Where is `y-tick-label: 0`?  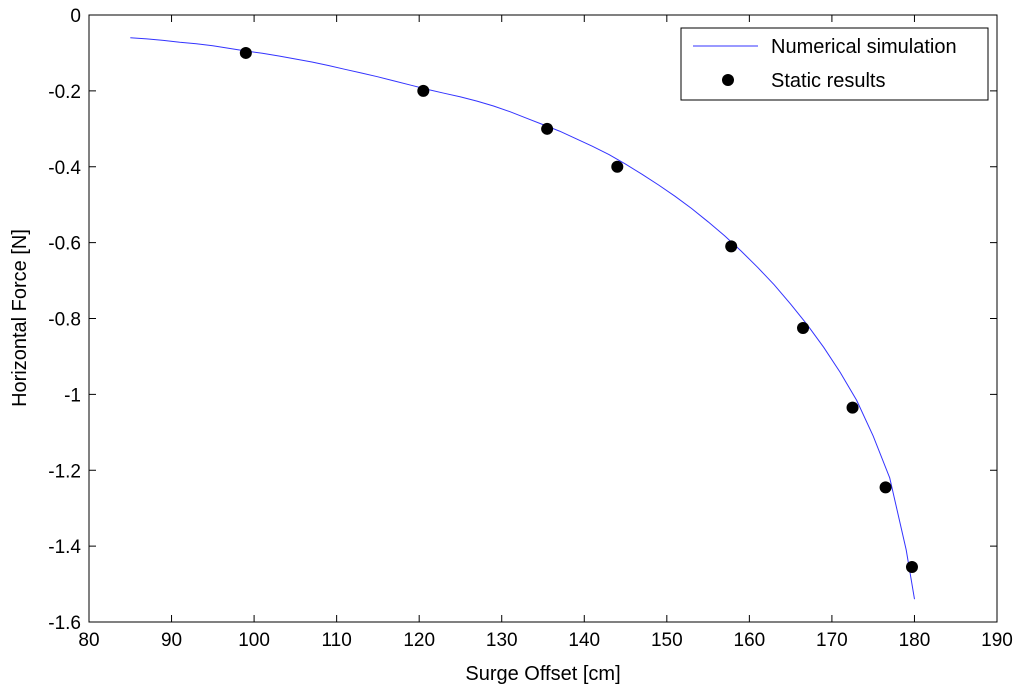 y-tick-label: 0 is located at coordinates (75, 16).